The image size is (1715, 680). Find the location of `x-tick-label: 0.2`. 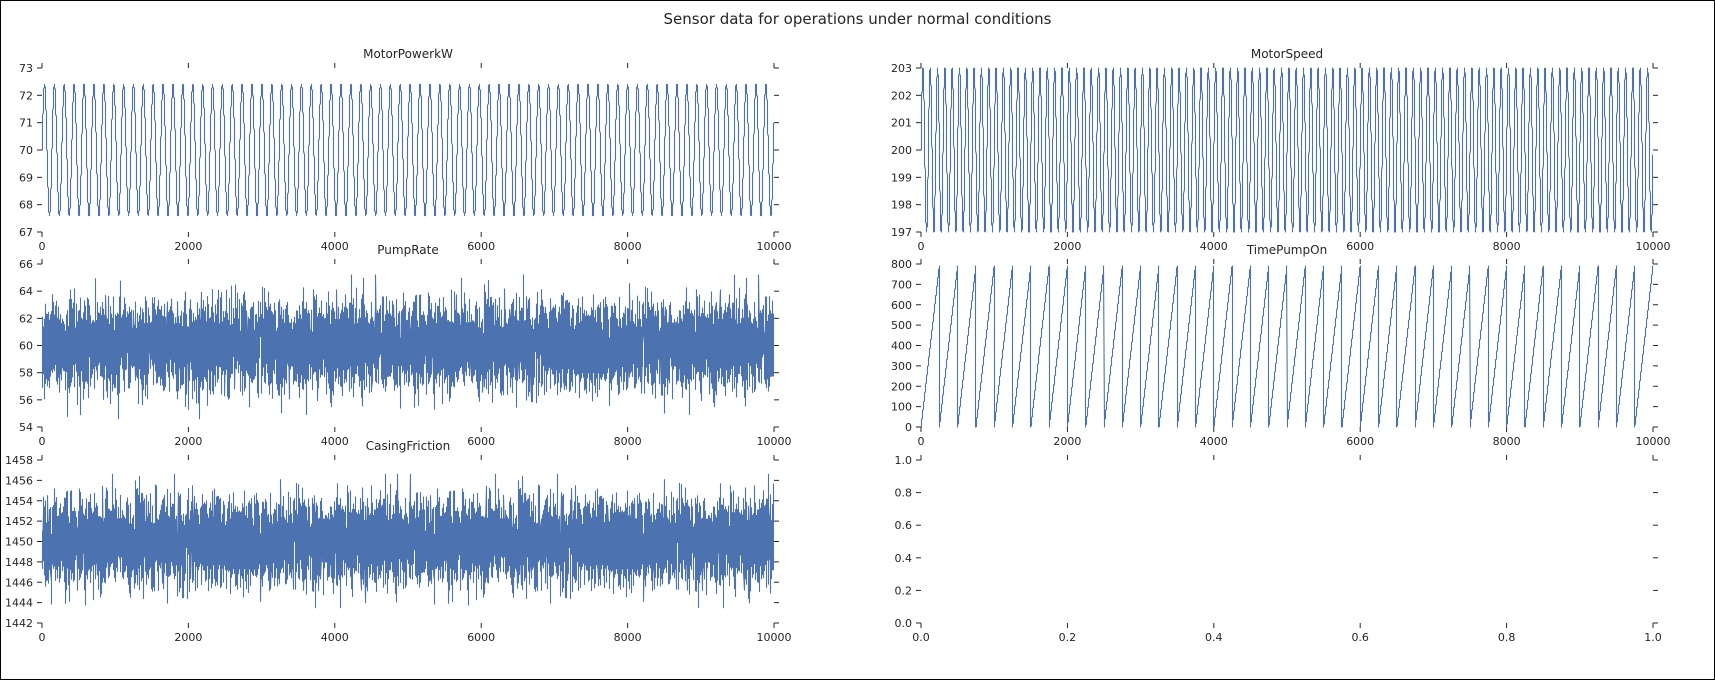

x-tick-label: 0.2 is located at coordinates (1068, 637).